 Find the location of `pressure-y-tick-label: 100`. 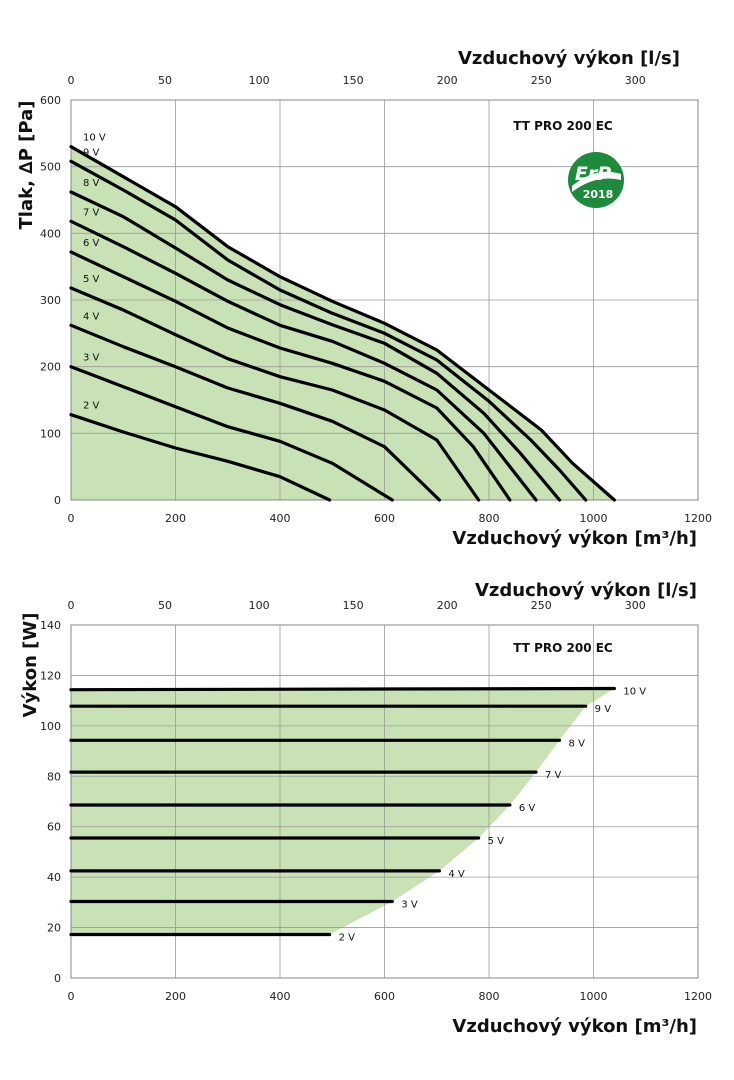

pressure-y-tick-label: 100 is located at coordinates (50, 433).